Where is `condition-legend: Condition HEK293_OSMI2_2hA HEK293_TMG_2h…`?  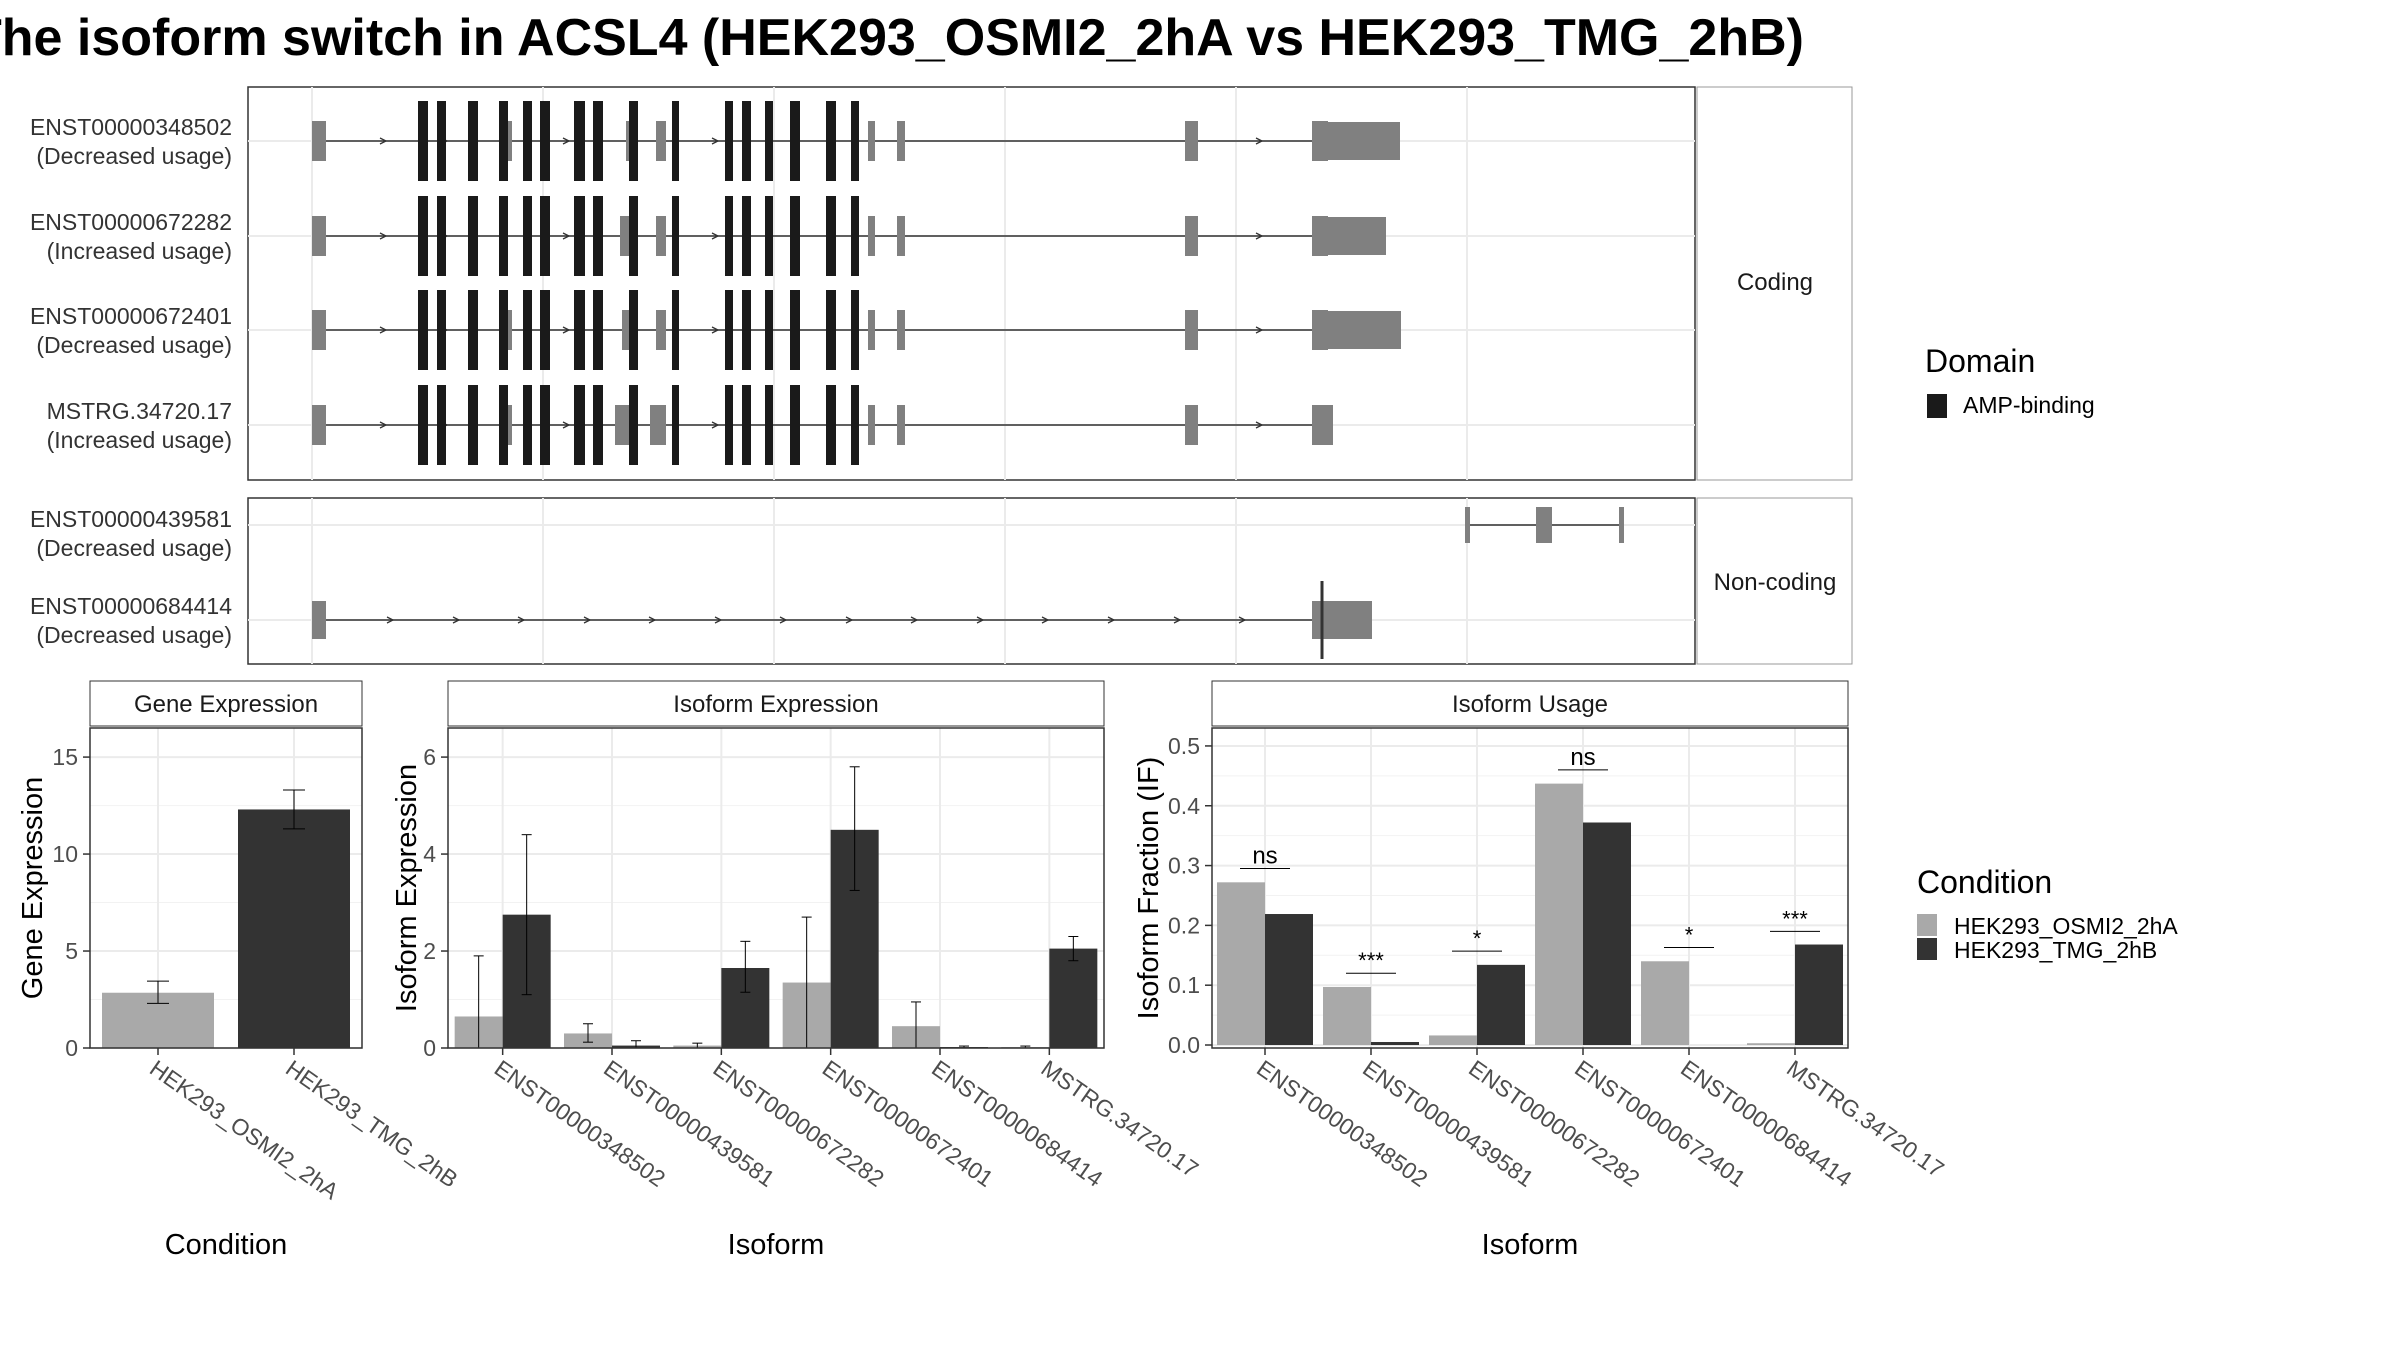
condition-legend: Condition HEK293_OSMI2_2hA HEK293_TMG_2h… is located at coordinates (2047, 913).